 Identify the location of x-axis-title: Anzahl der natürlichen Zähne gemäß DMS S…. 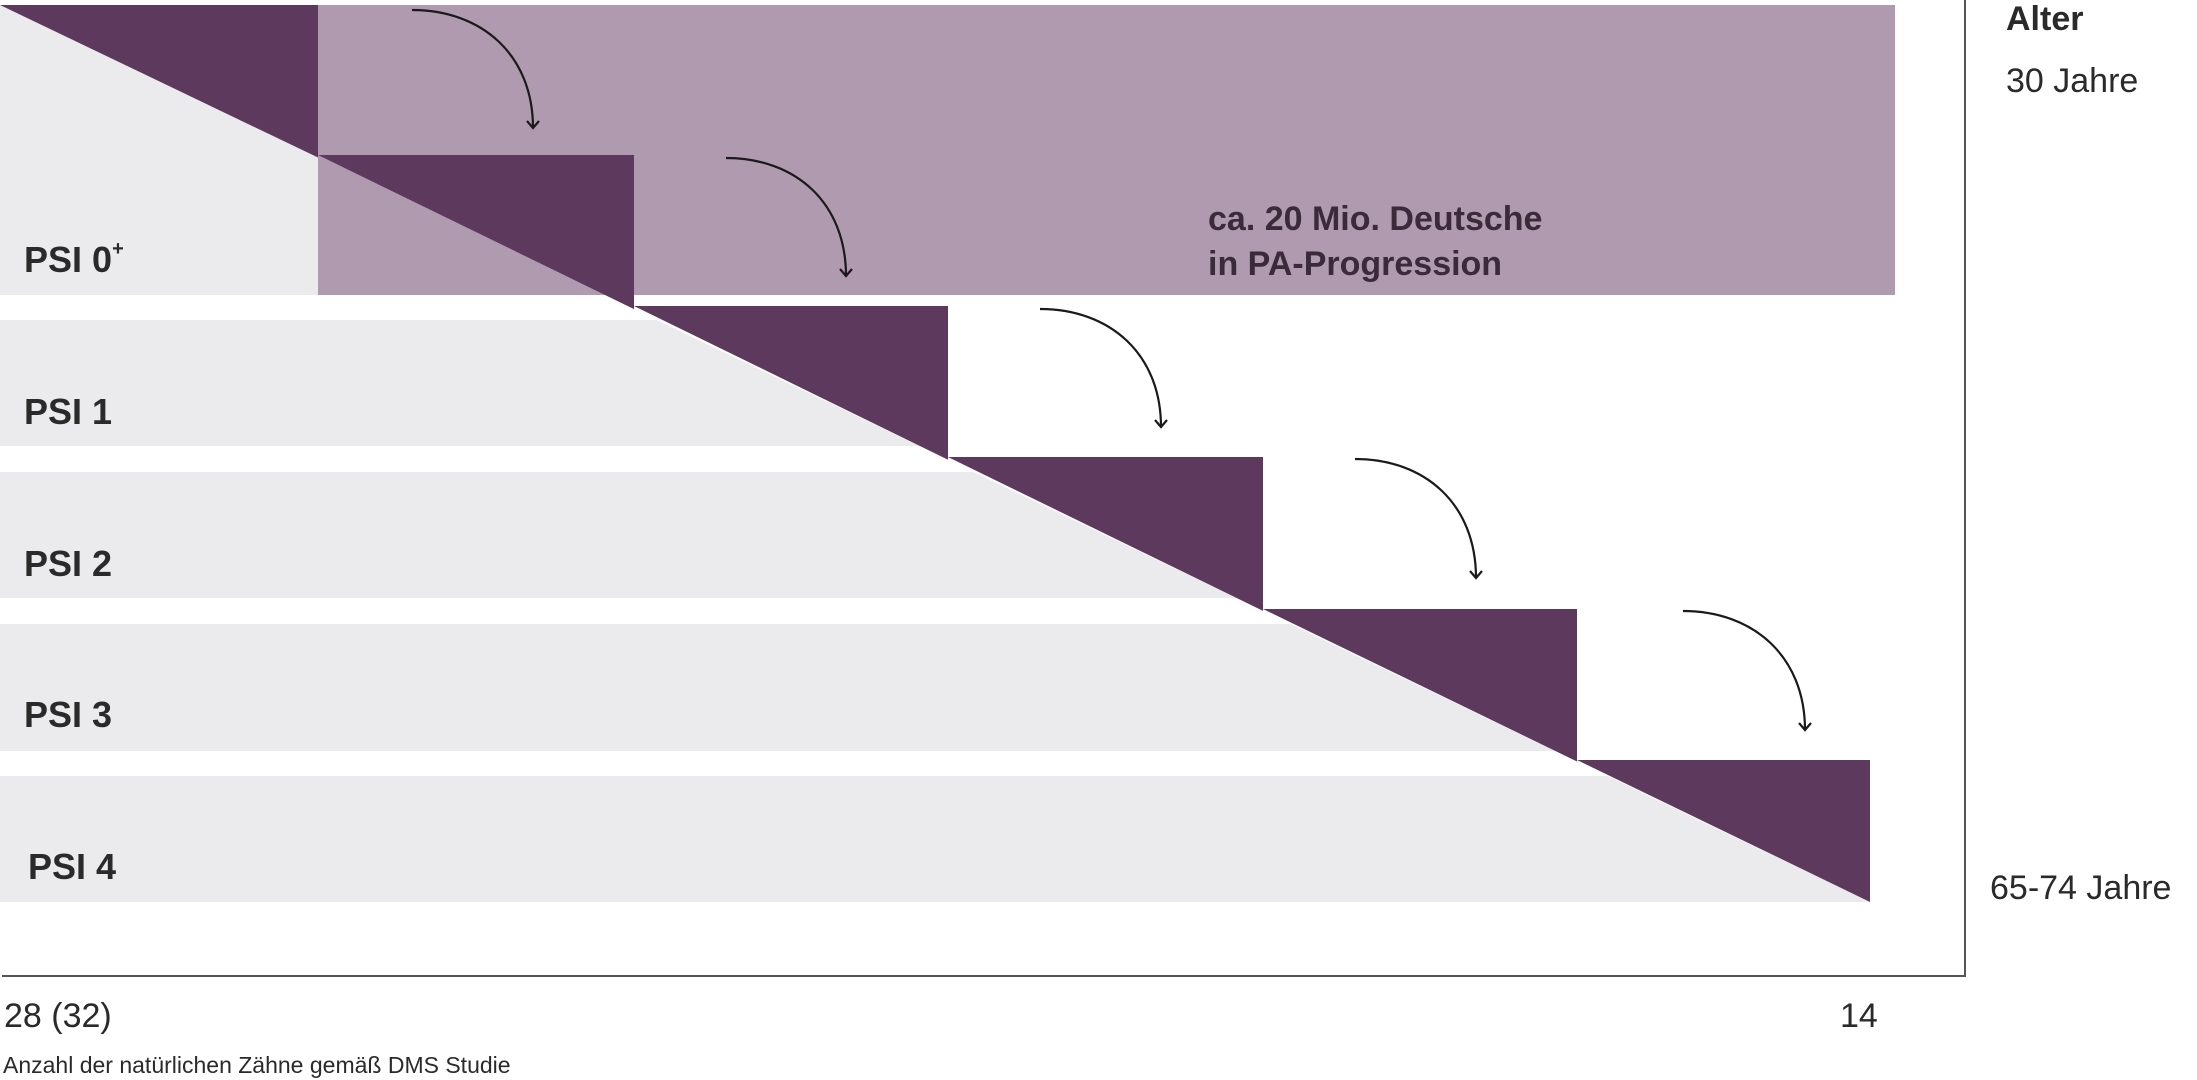
(257, 1065).